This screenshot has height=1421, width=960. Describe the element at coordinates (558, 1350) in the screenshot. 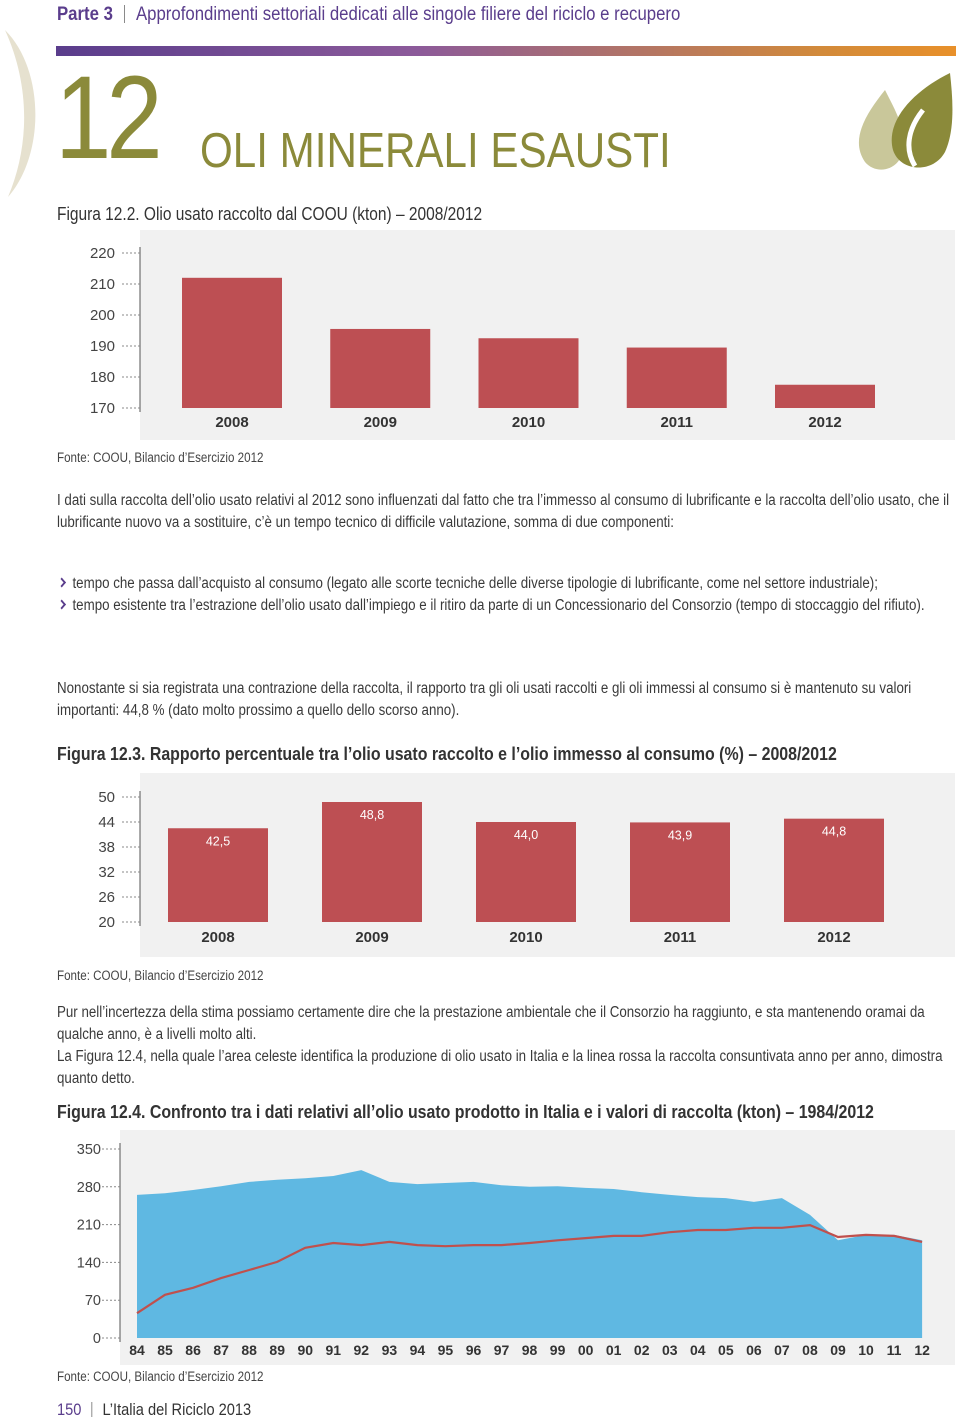

I see `x-tick-label: 99` at that location.